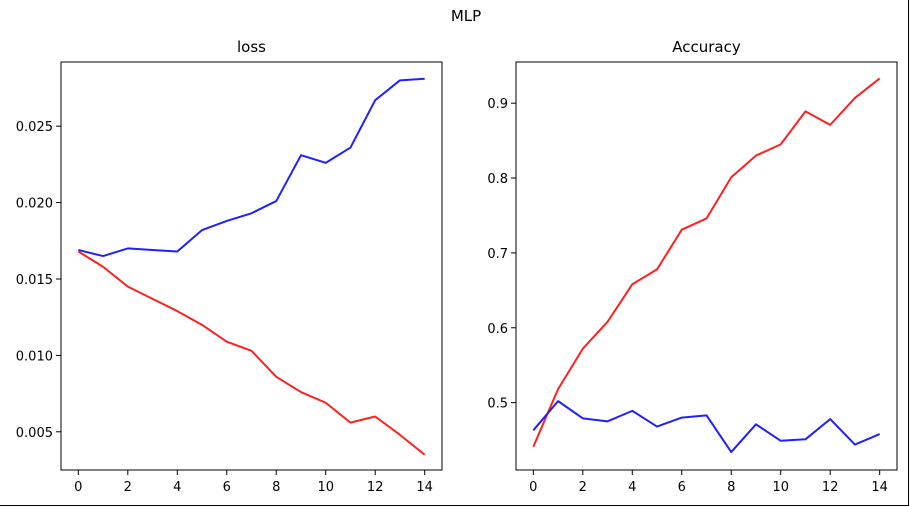  I want to click on y-tick-label: 0.9, so click(497, 104).